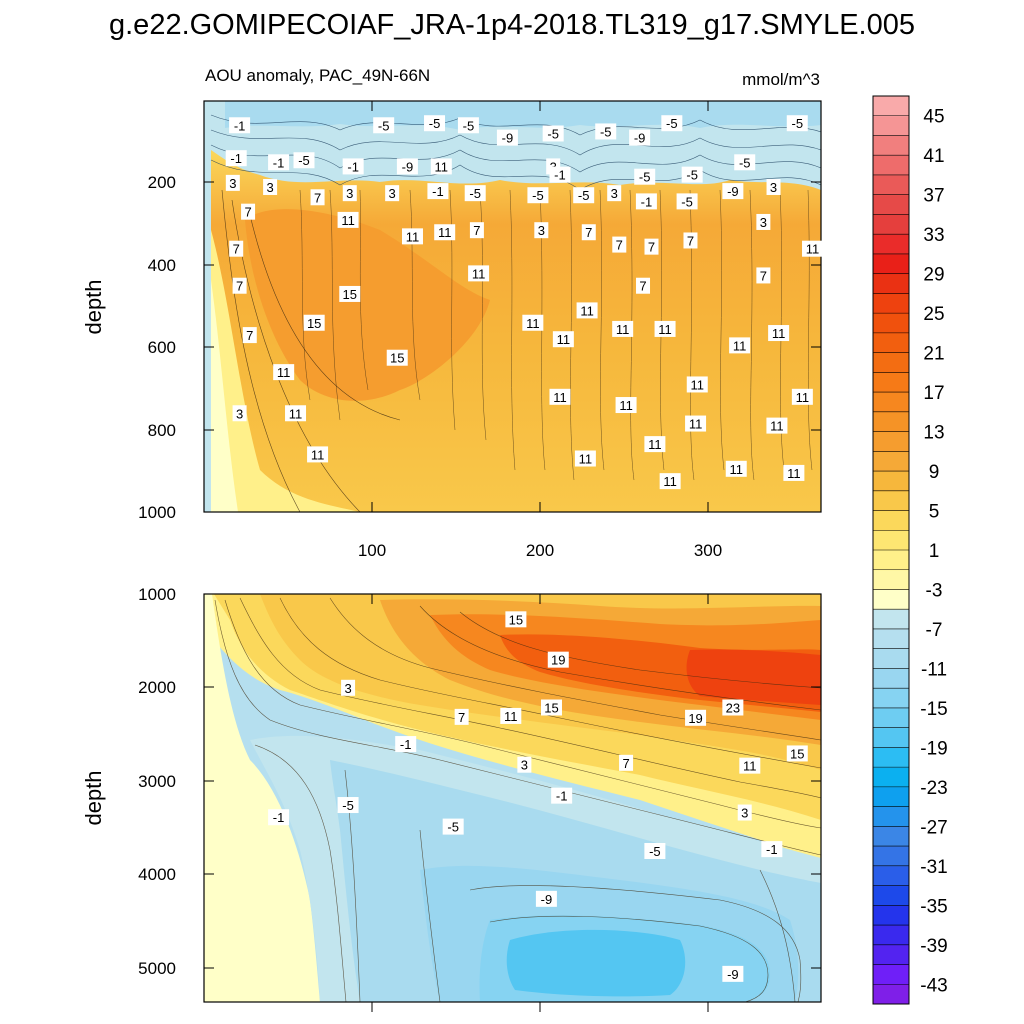 This screenshot has height=1024, width=1024. I want to click on colorbar-label: 29, so click(933, 275).